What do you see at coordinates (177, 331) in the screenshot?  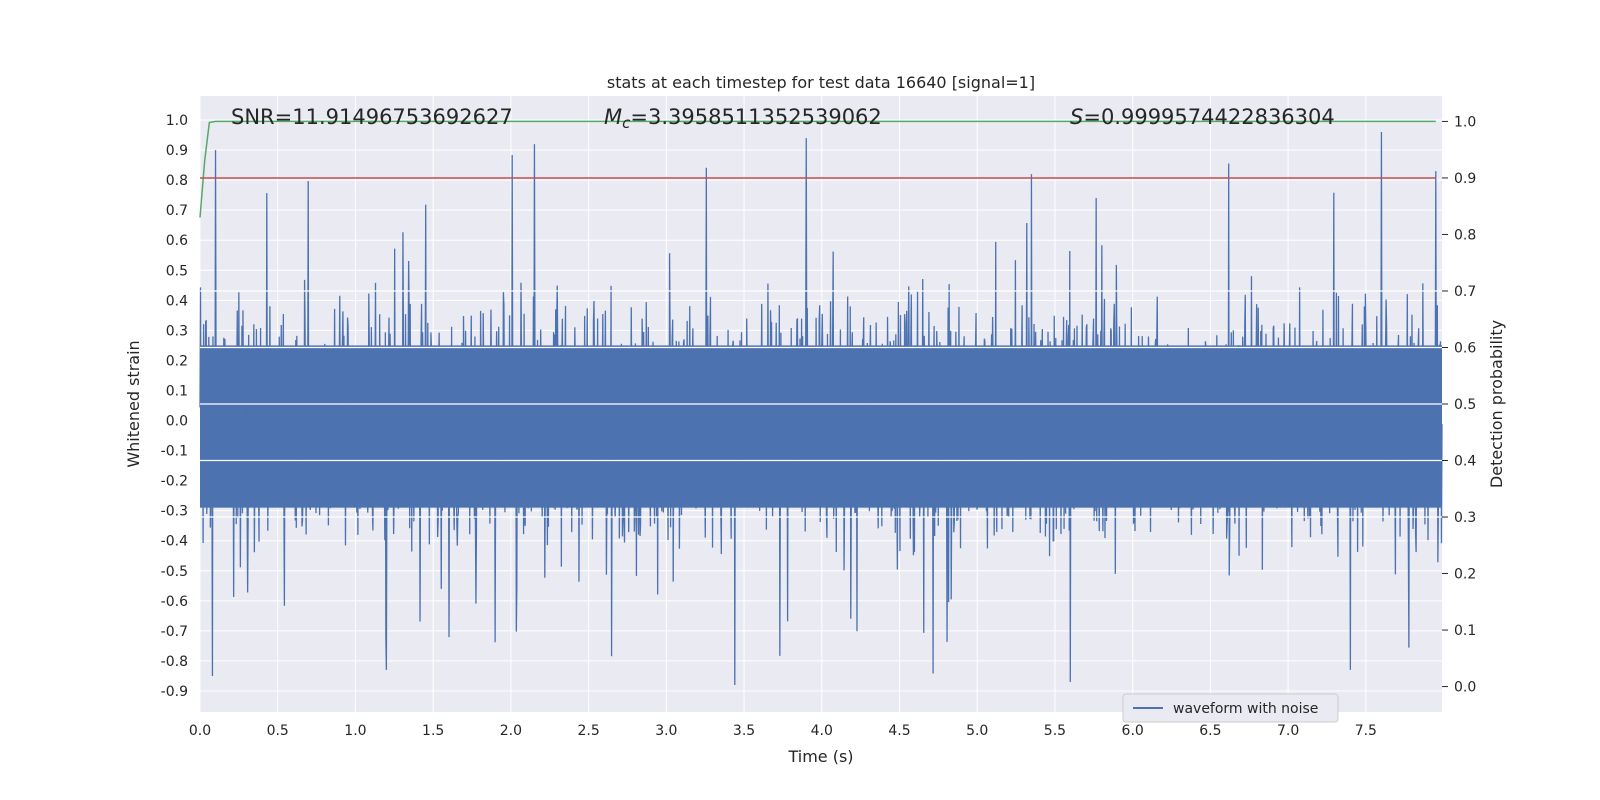 I see `y-tick-label: 0.3` at bounding box center [177, 331].